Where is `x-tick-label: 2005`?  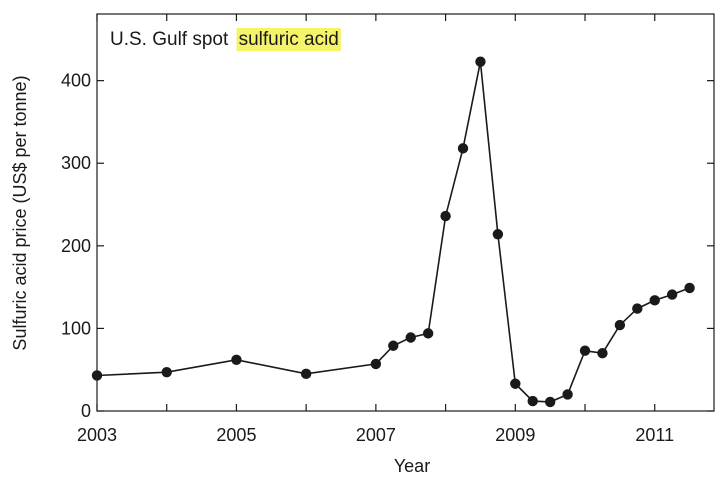 x-tick-label: 2005 is located at coordinates (236, 435).